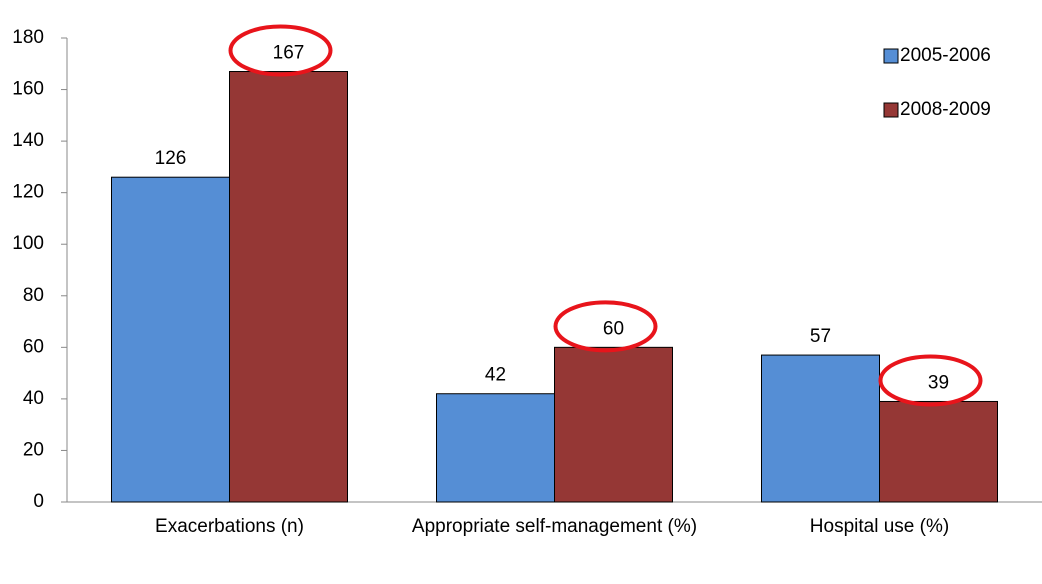 The height and width of the screenshot is (584, 1042). I want to click on data-label: 60, so click(613, 328).